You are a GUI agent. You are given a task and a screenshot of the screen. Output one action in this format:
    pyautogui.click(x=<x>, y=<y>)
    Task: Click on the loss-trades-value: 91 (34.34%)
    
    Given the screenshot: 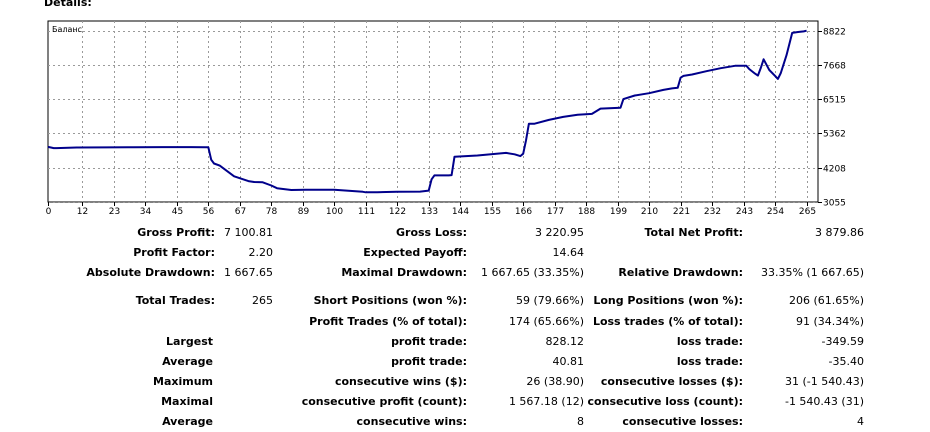 What is the action you would take?
    pyautogui.click(x=829, y=321)
    